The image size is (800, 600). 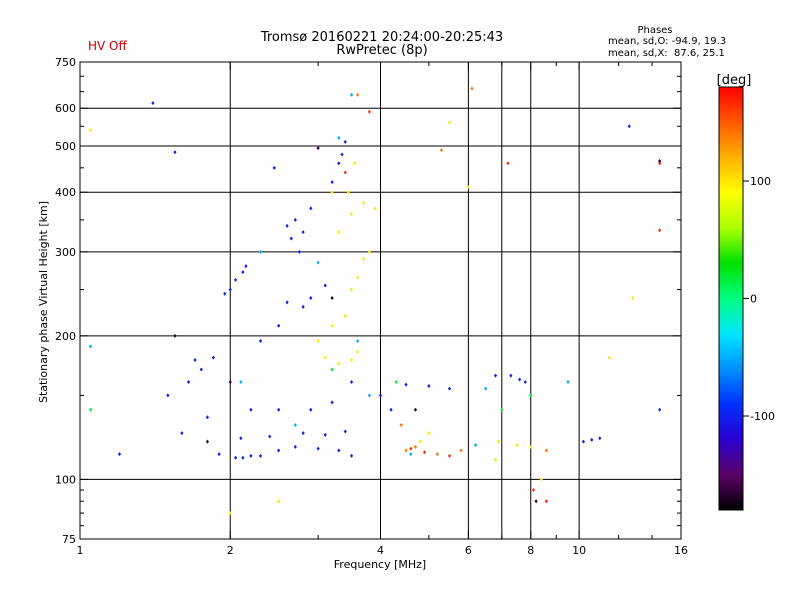 What do you see at coordinates (667, 41) in the screenshot?
I see `phase-stats-o: mean, sd,O: -94.9, 19.3` at bounding box center [667, 41].